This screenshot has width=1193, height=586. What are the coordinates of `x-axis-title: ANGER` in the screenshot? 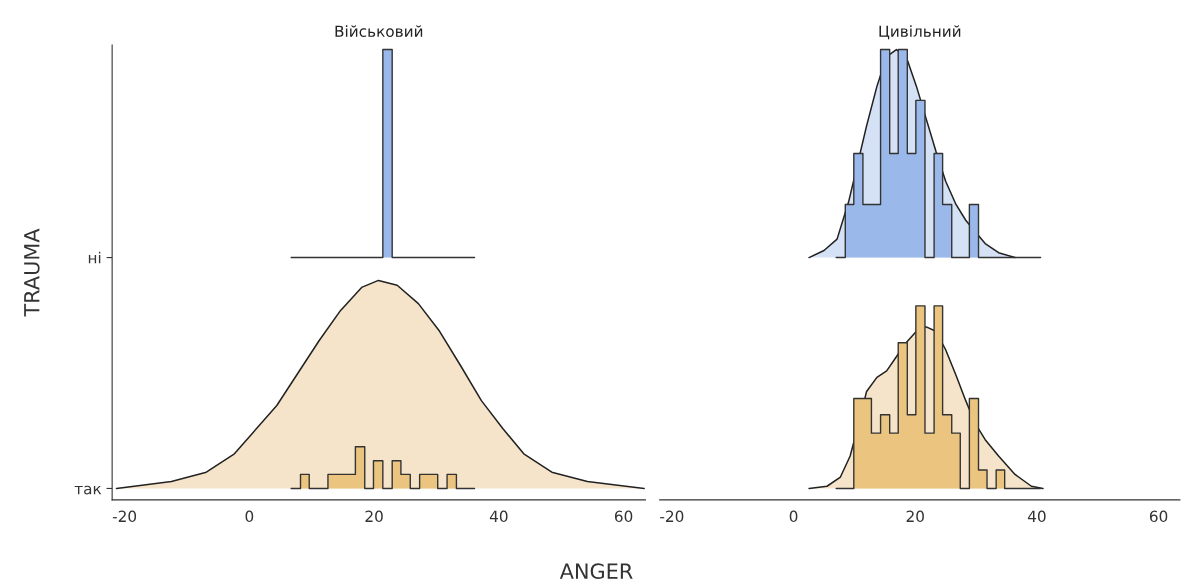 It's located at (596, 571).